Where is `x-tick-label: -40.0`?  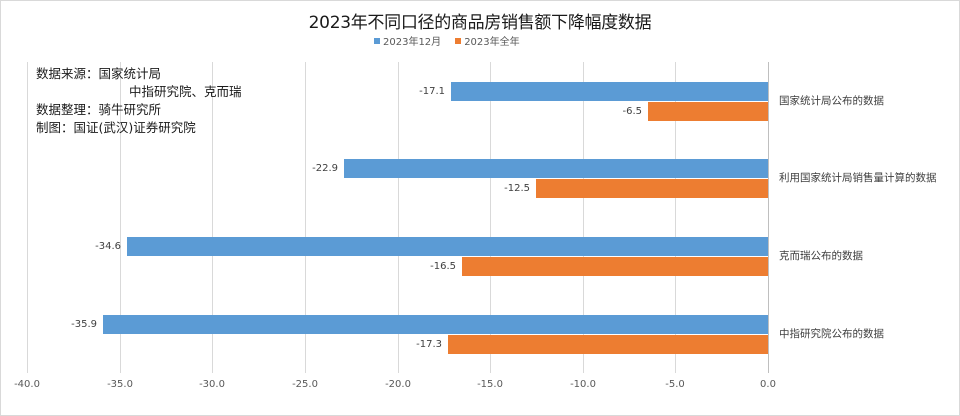 x-tick-label: -40.0 is located at coordinates (27, 384).